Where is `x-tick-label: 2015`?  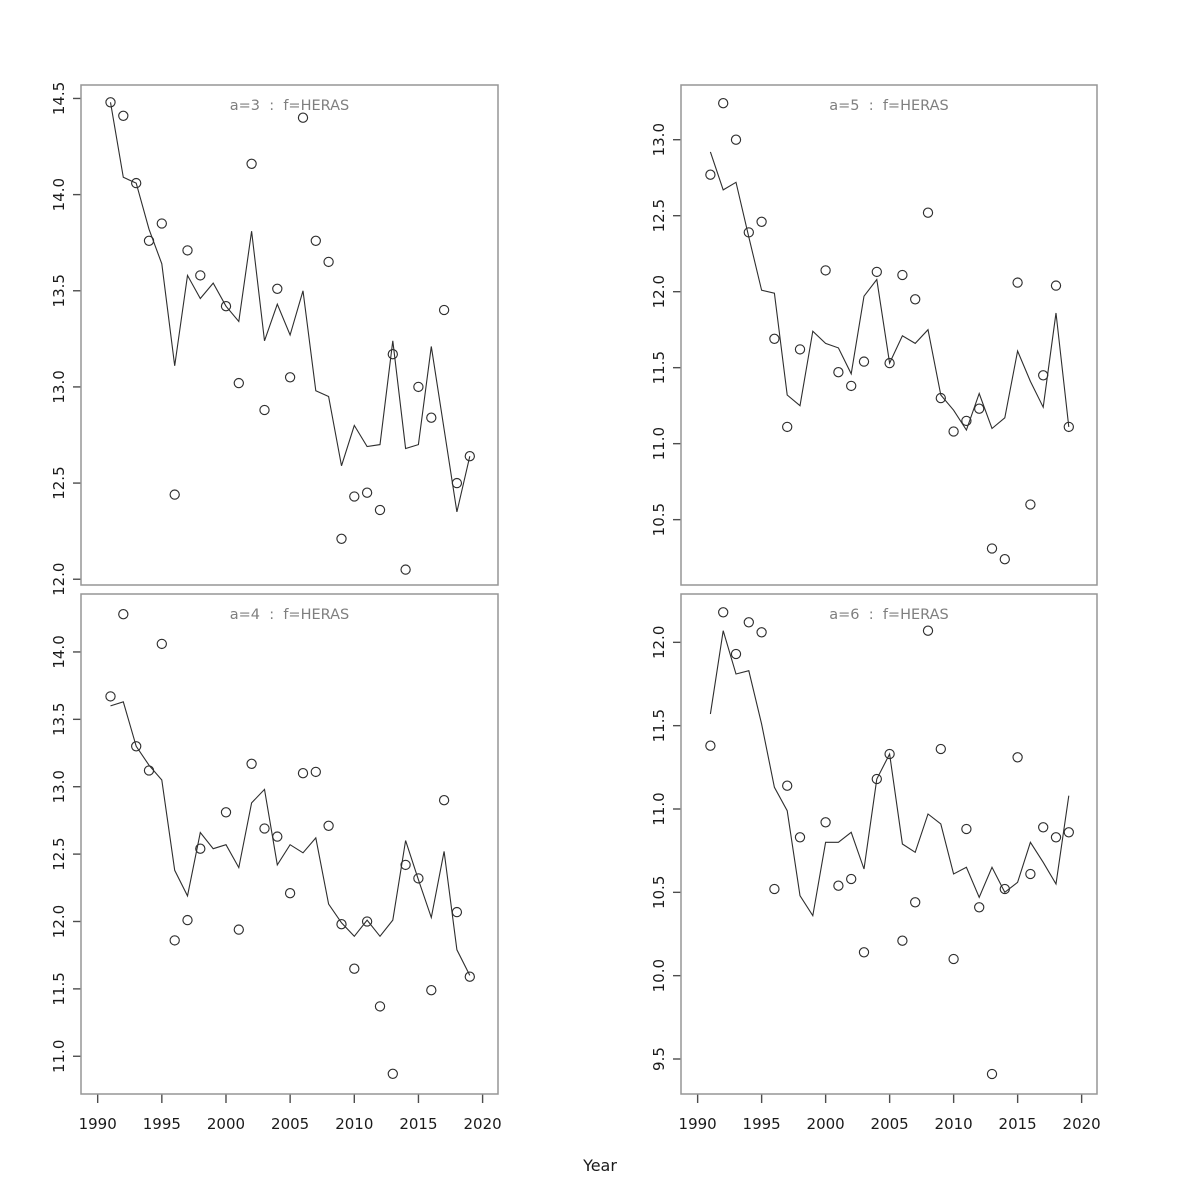 x-tick-label: 2015 is located at coordinates (1018, 1124).